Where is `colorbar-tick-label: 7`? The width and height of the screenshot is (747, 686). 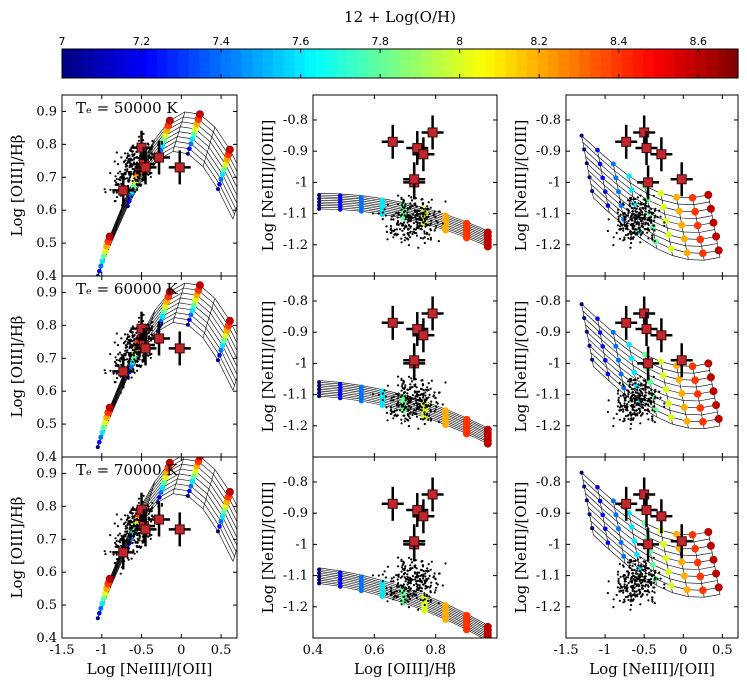 colorbar-tick-label: 7 is located at coordinates (62, 41).